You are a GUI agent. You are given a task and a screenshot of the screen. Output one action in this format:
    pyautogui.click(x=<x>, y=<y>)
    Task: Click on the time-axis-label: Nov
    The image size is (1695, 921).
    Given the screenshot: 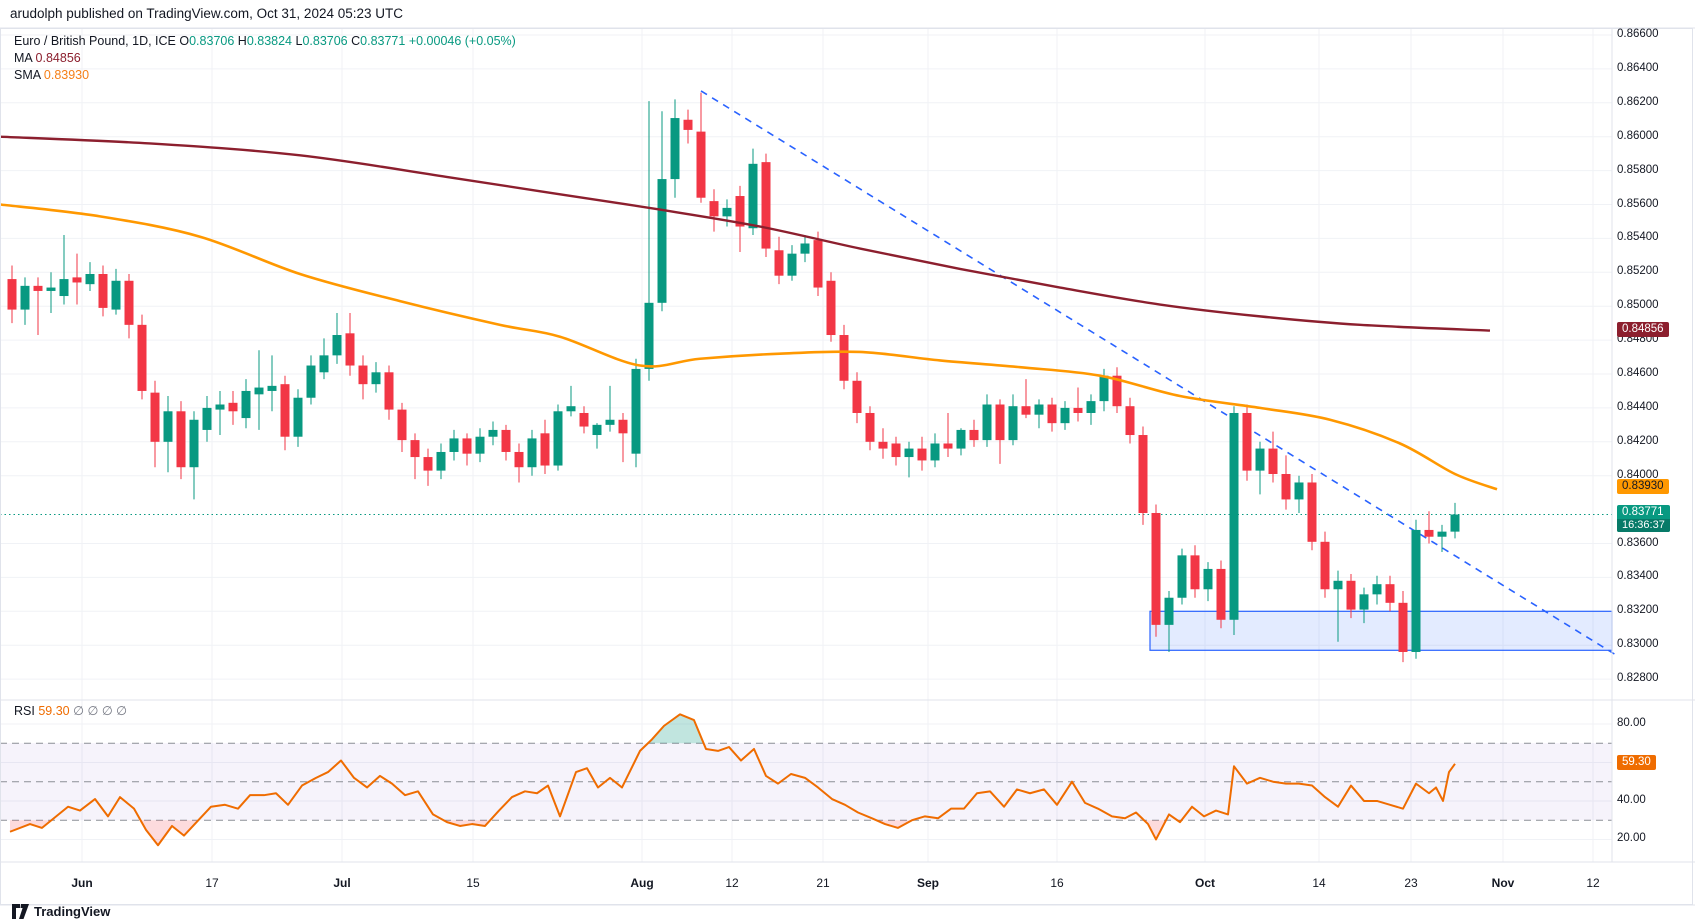 What is the action you would take?
    pyautogui.click(x=1503, y=883)
    